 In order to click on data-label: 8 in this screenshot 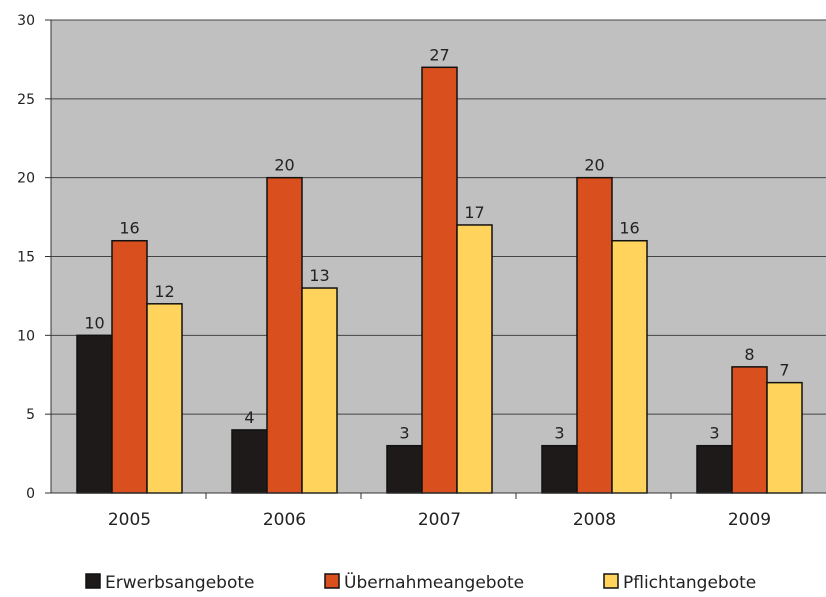, I will do `click(749, 354)`.